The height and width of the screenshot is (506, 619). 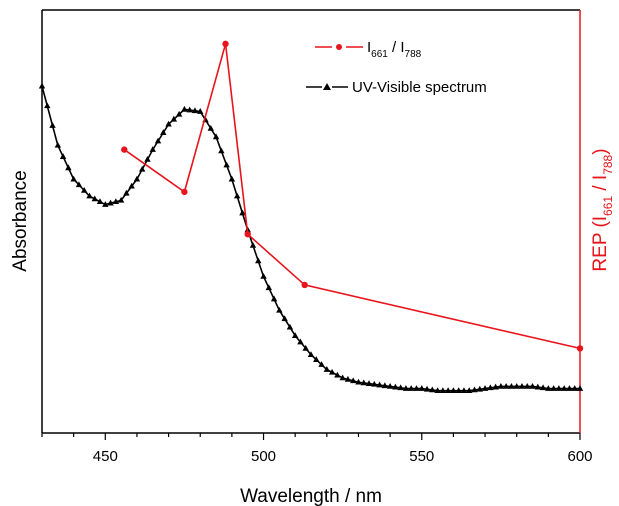 I want to click on legend-ratio-mid: / I, so click(x=396, y=47).